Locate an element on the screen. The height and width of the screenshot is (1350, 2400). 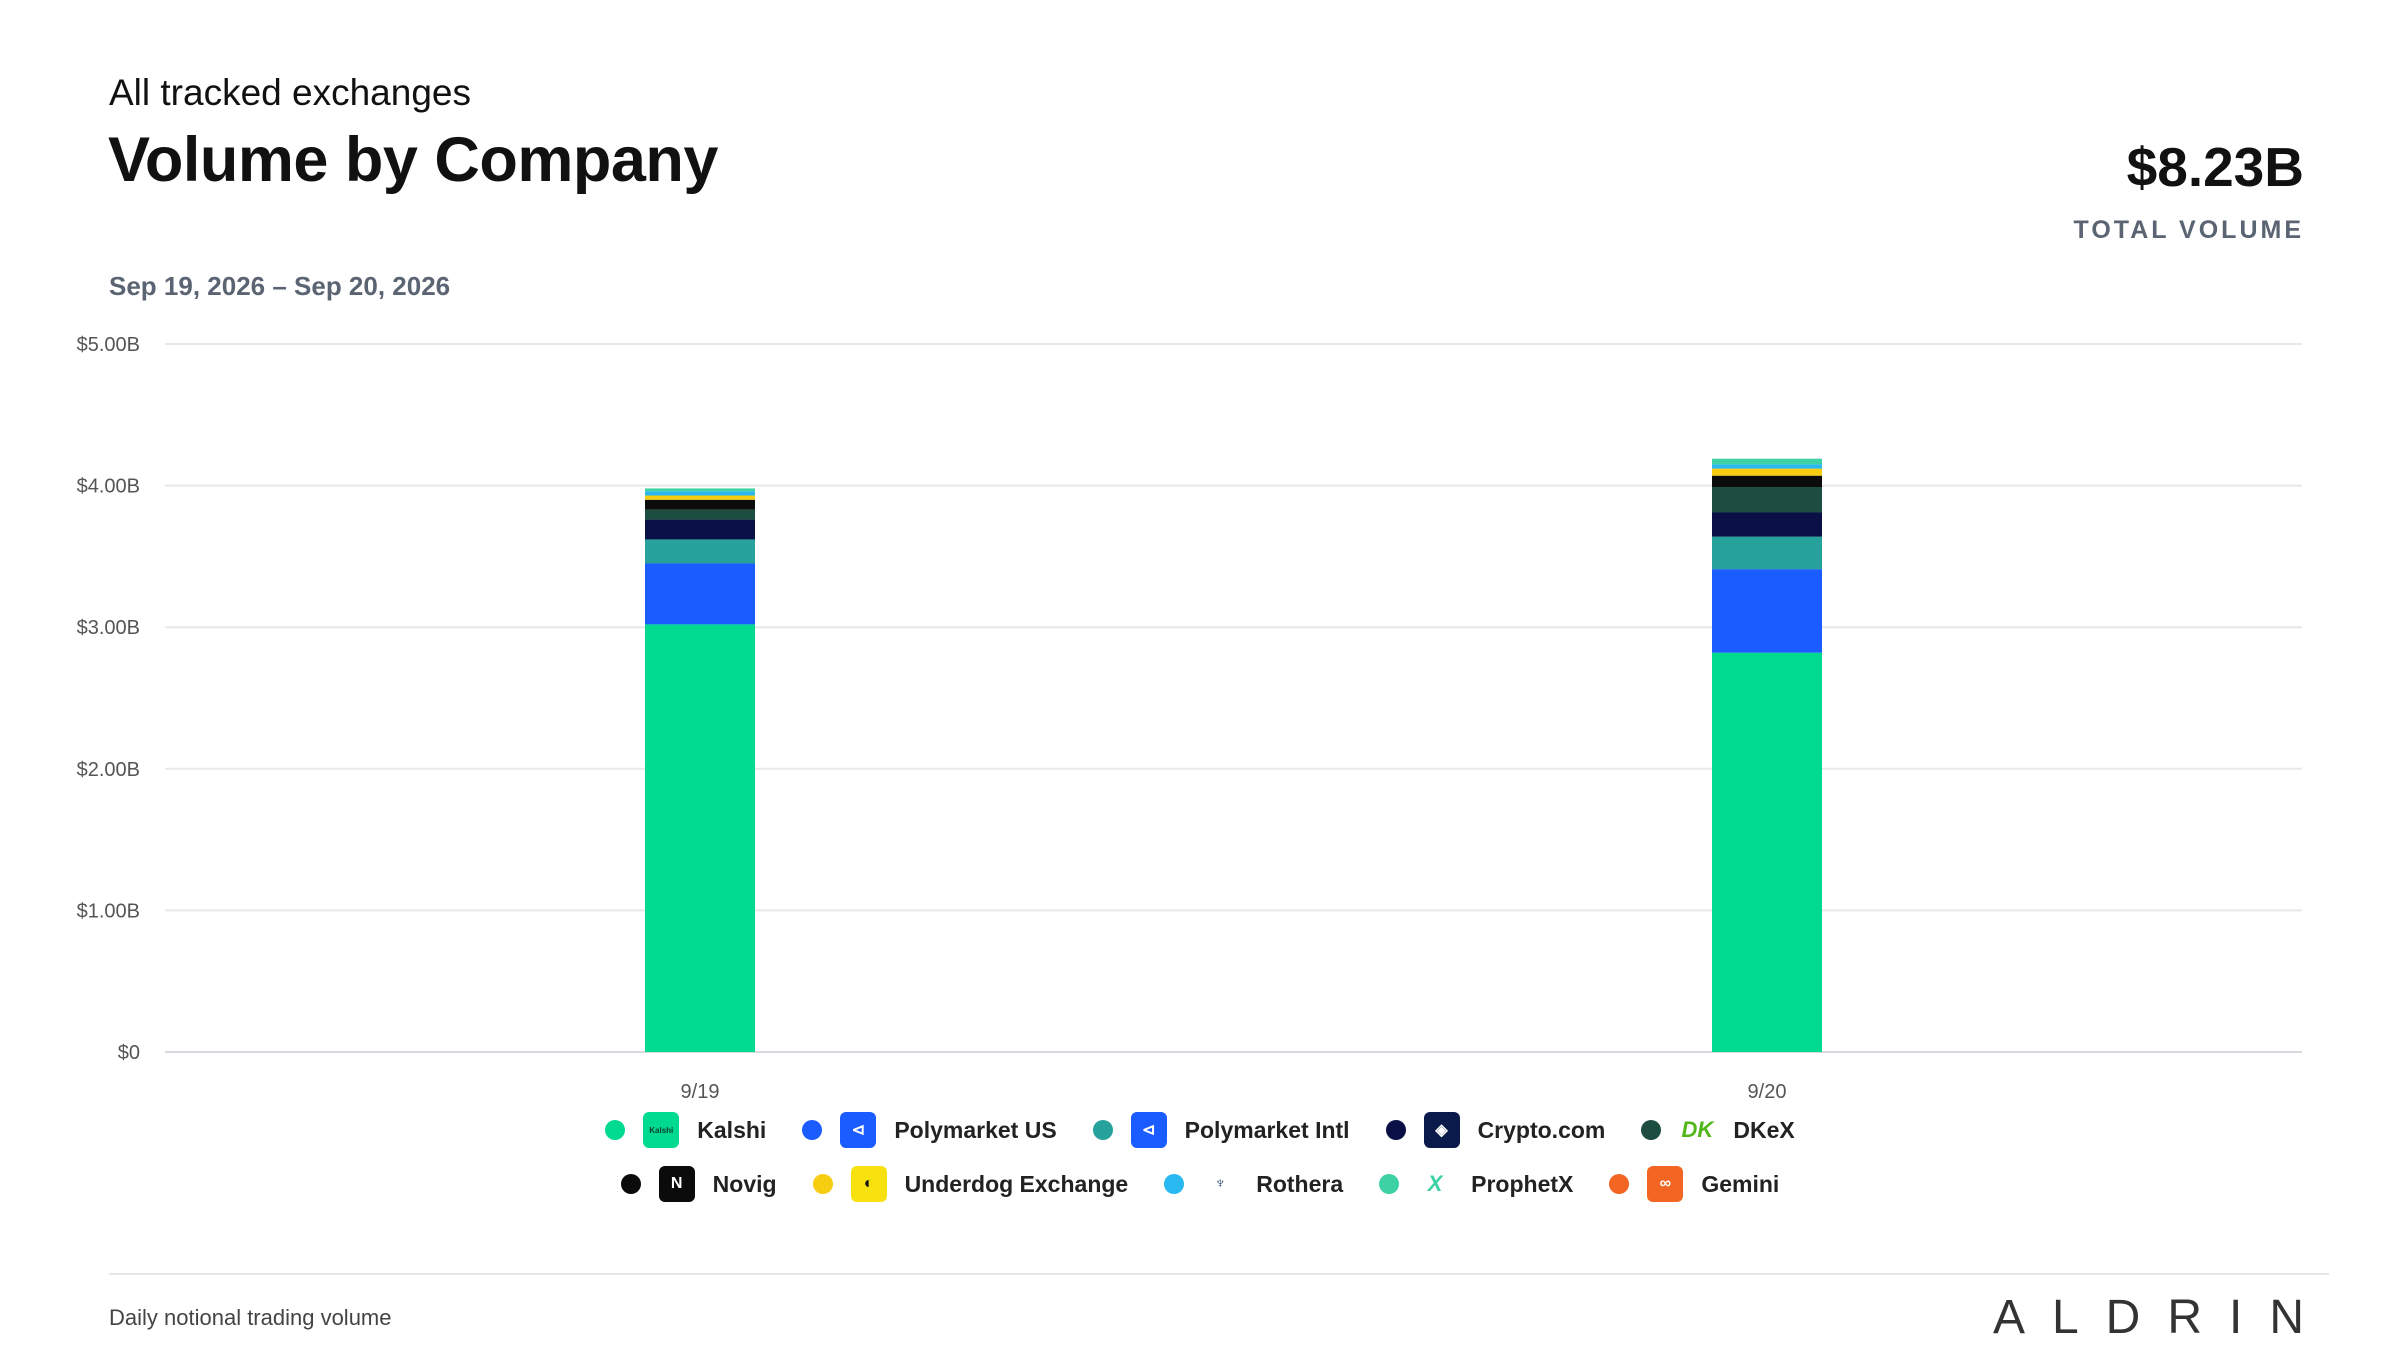
legend-item-polymarket-us: ⊲ Polymarket US is located at coordinates (929, 1130).